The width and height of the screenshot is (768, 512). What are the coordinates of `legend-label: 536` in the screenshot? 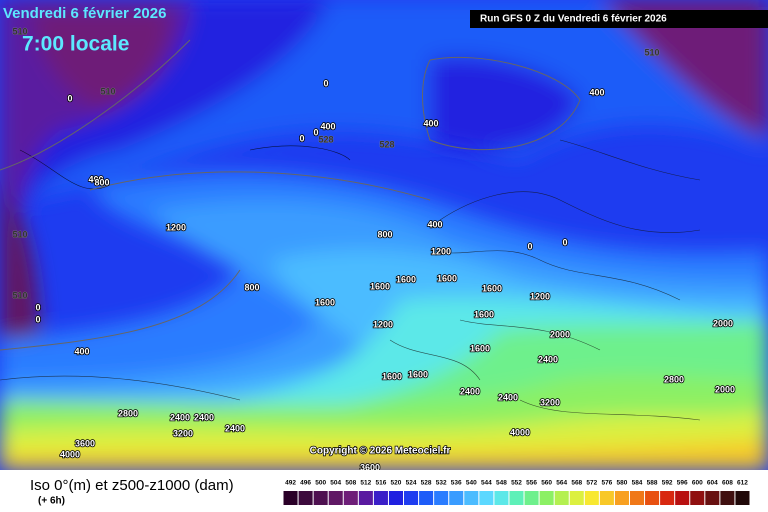 It's located at (456, 483).